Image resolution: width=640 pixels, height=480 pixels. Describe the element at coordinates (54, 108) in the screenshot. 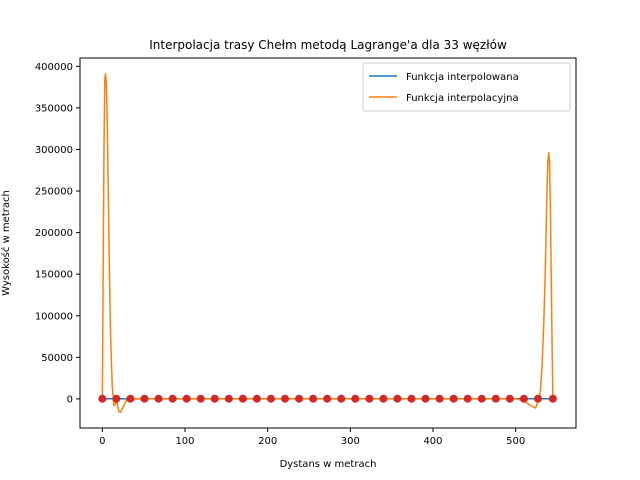

I see `y-tick-label: 350000` at that location.